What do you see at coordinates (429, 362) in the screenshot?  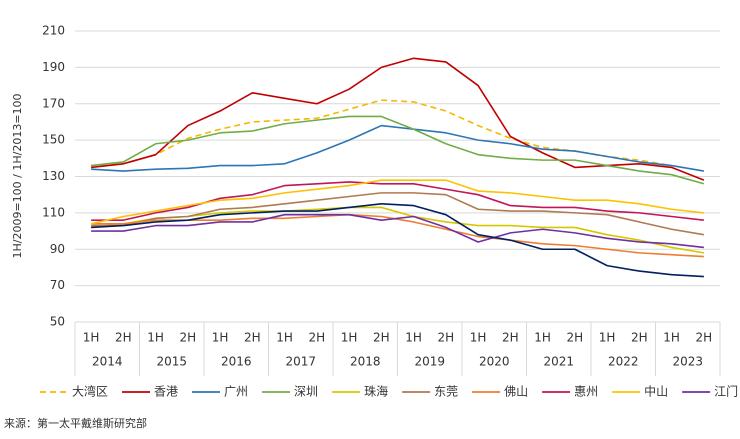 I see `x-group-label: 2019` at bounding box center [429, 362].